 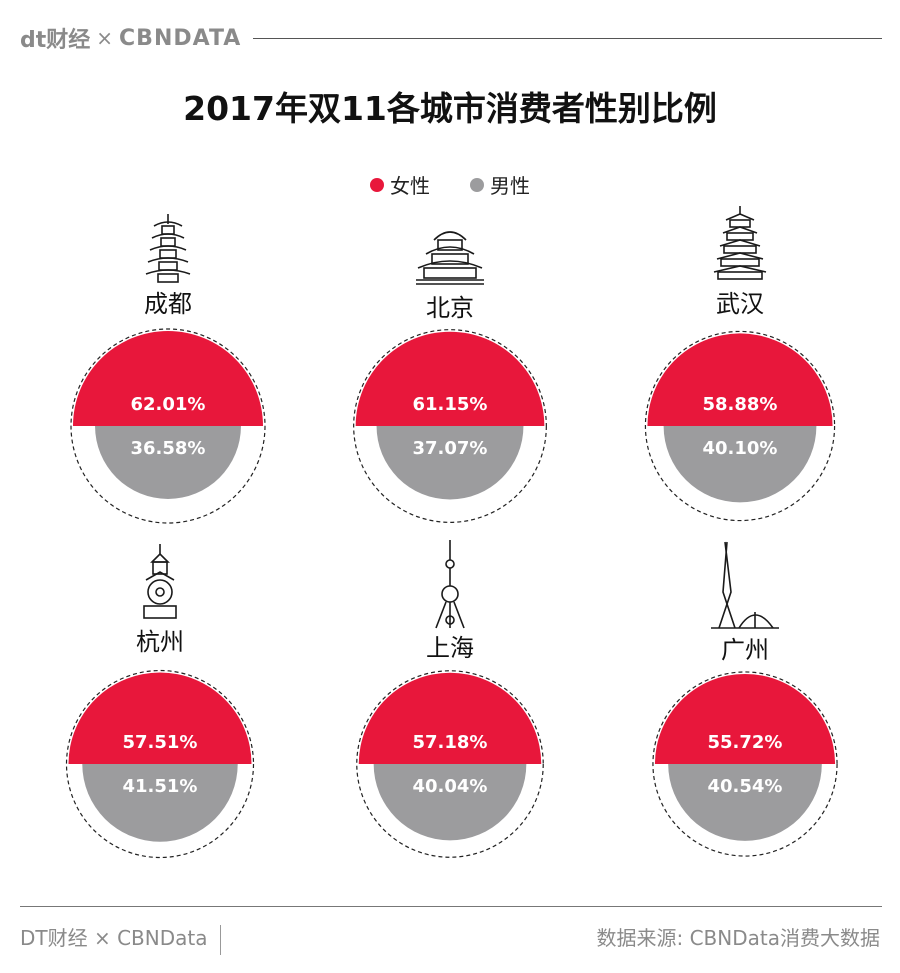 What do you see at coordinates (745, 742) in the screenshot?
I see `female-value-label: 55.72%` at bounding box center [745, 742].